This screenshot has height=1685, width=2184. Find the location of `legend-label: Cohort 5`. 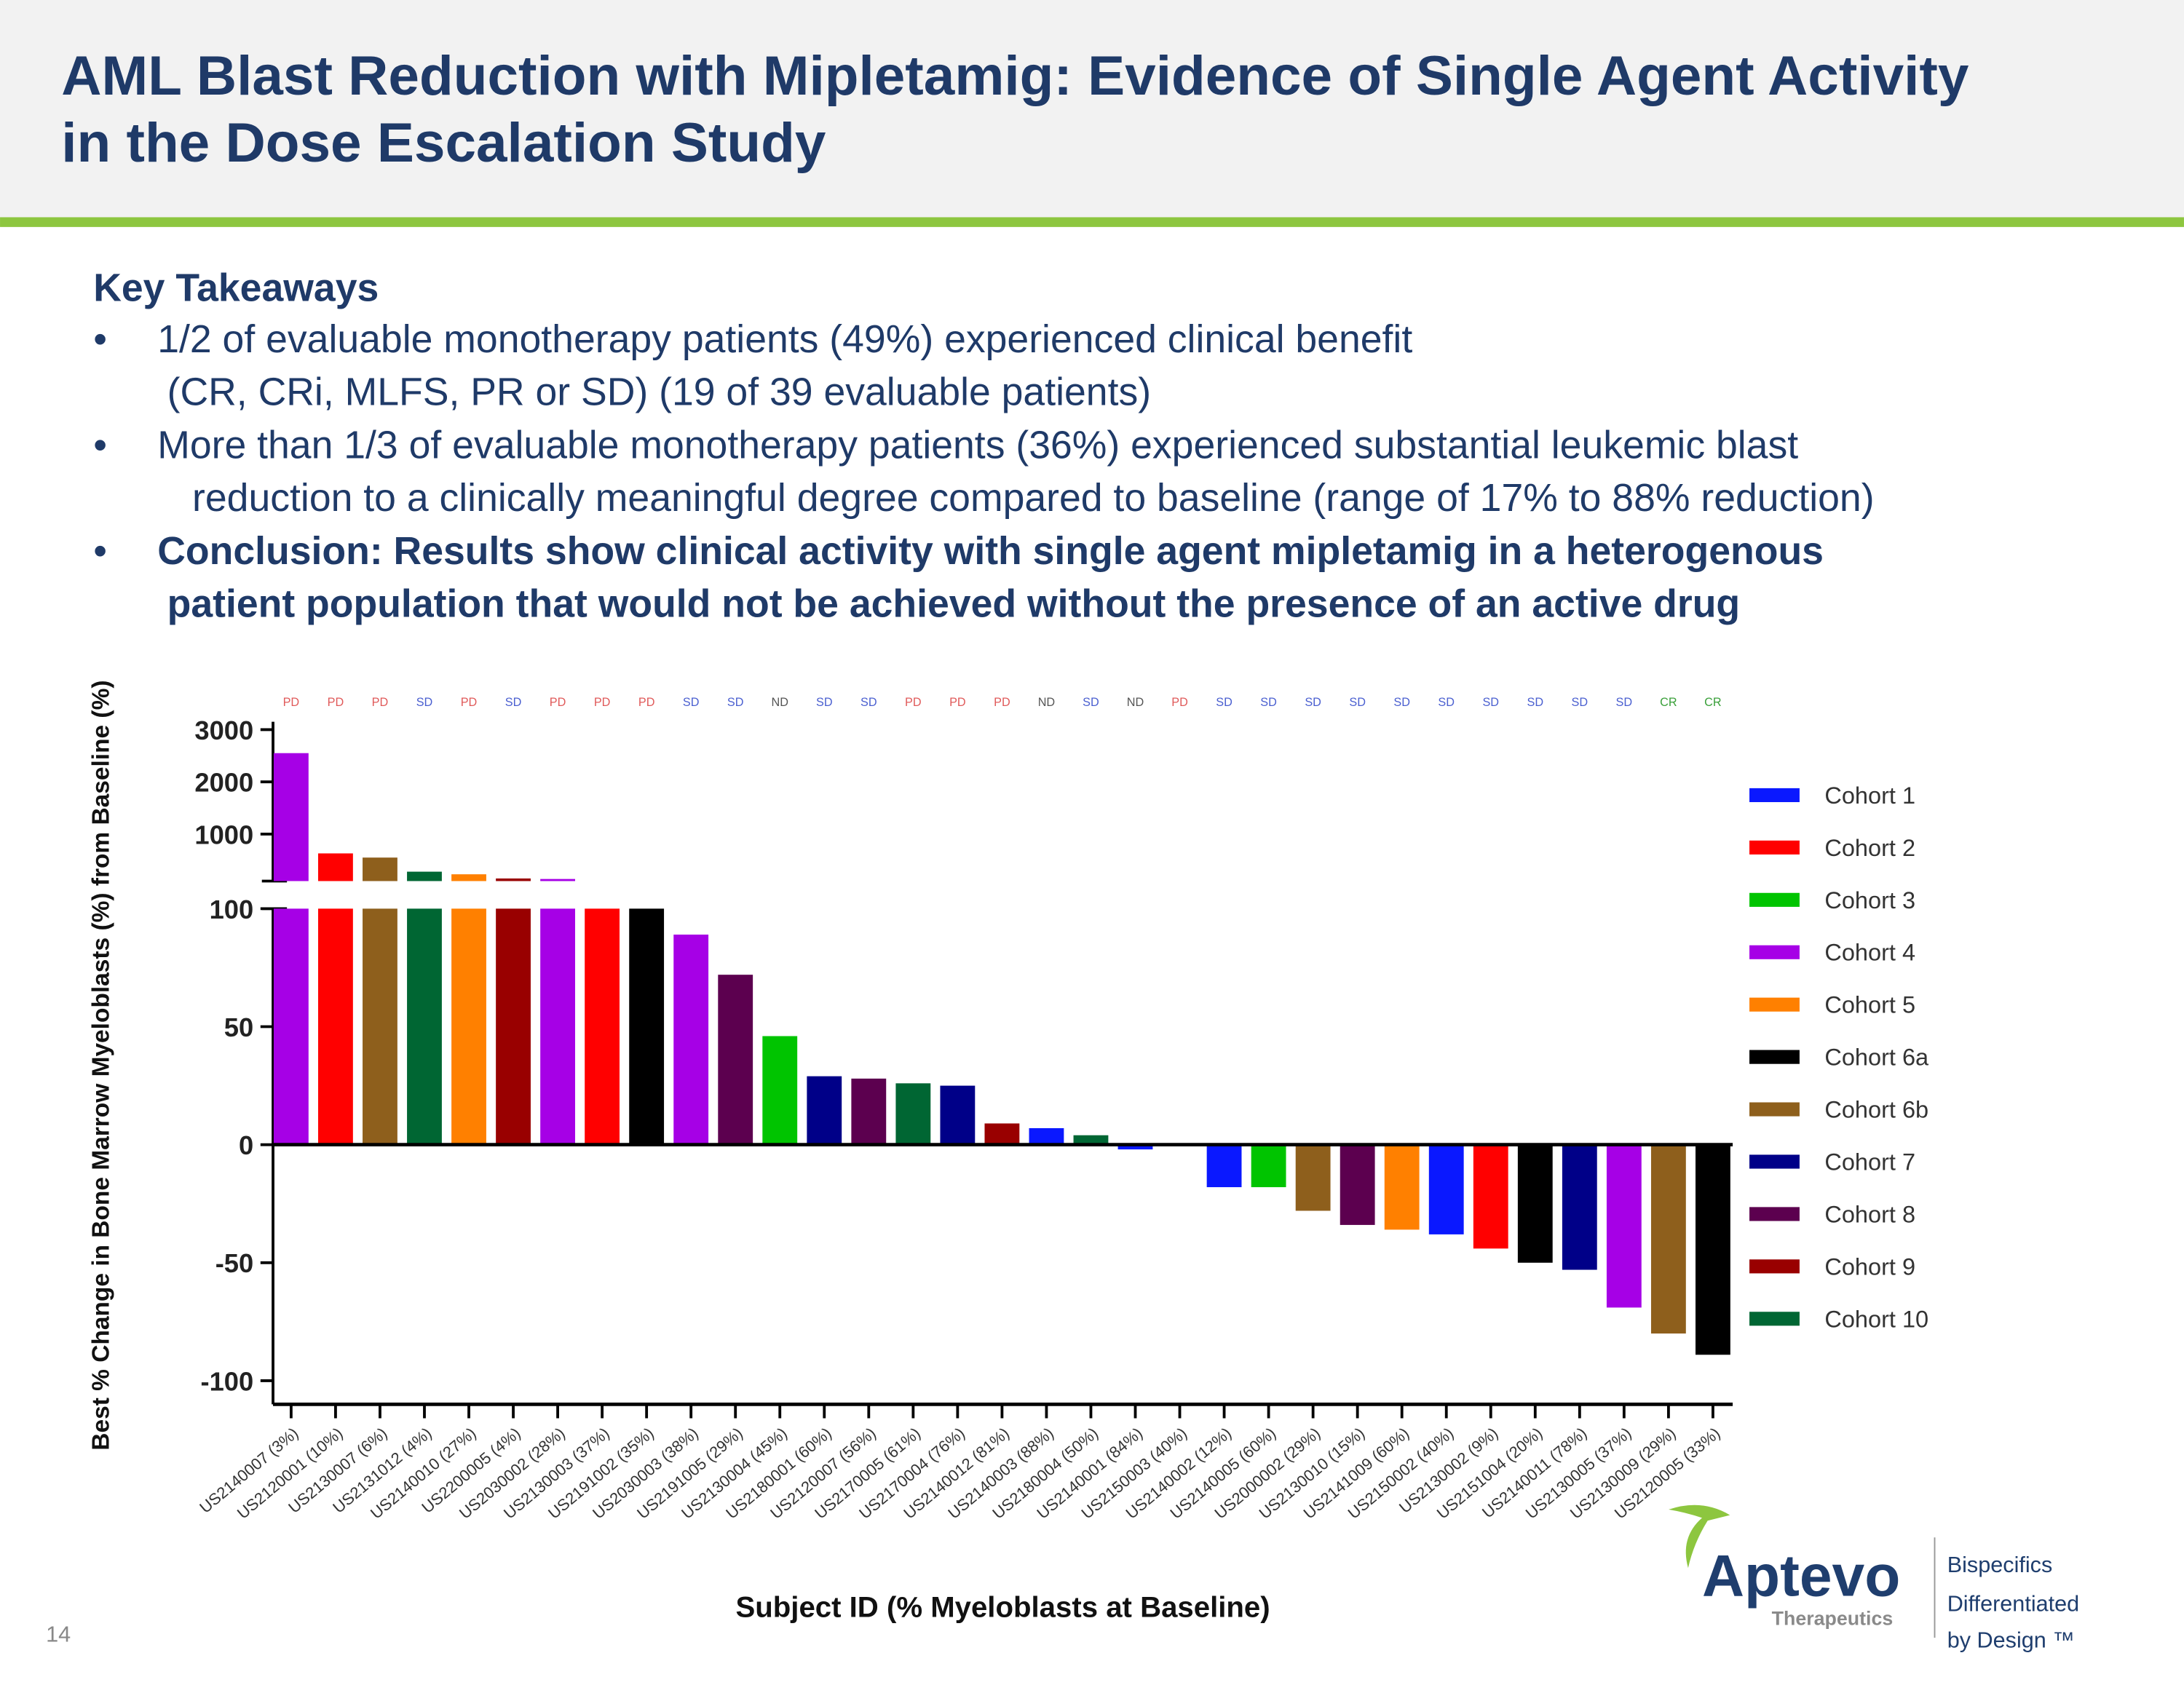

legend-label: Cohort 5 is located at coordinates (1869, 1005).